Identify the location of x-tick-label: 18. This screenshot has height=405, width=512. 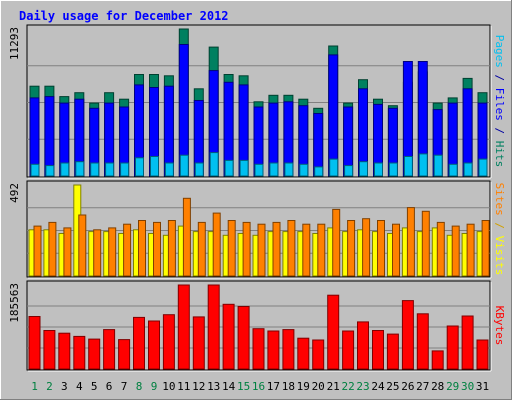
(288, 386).